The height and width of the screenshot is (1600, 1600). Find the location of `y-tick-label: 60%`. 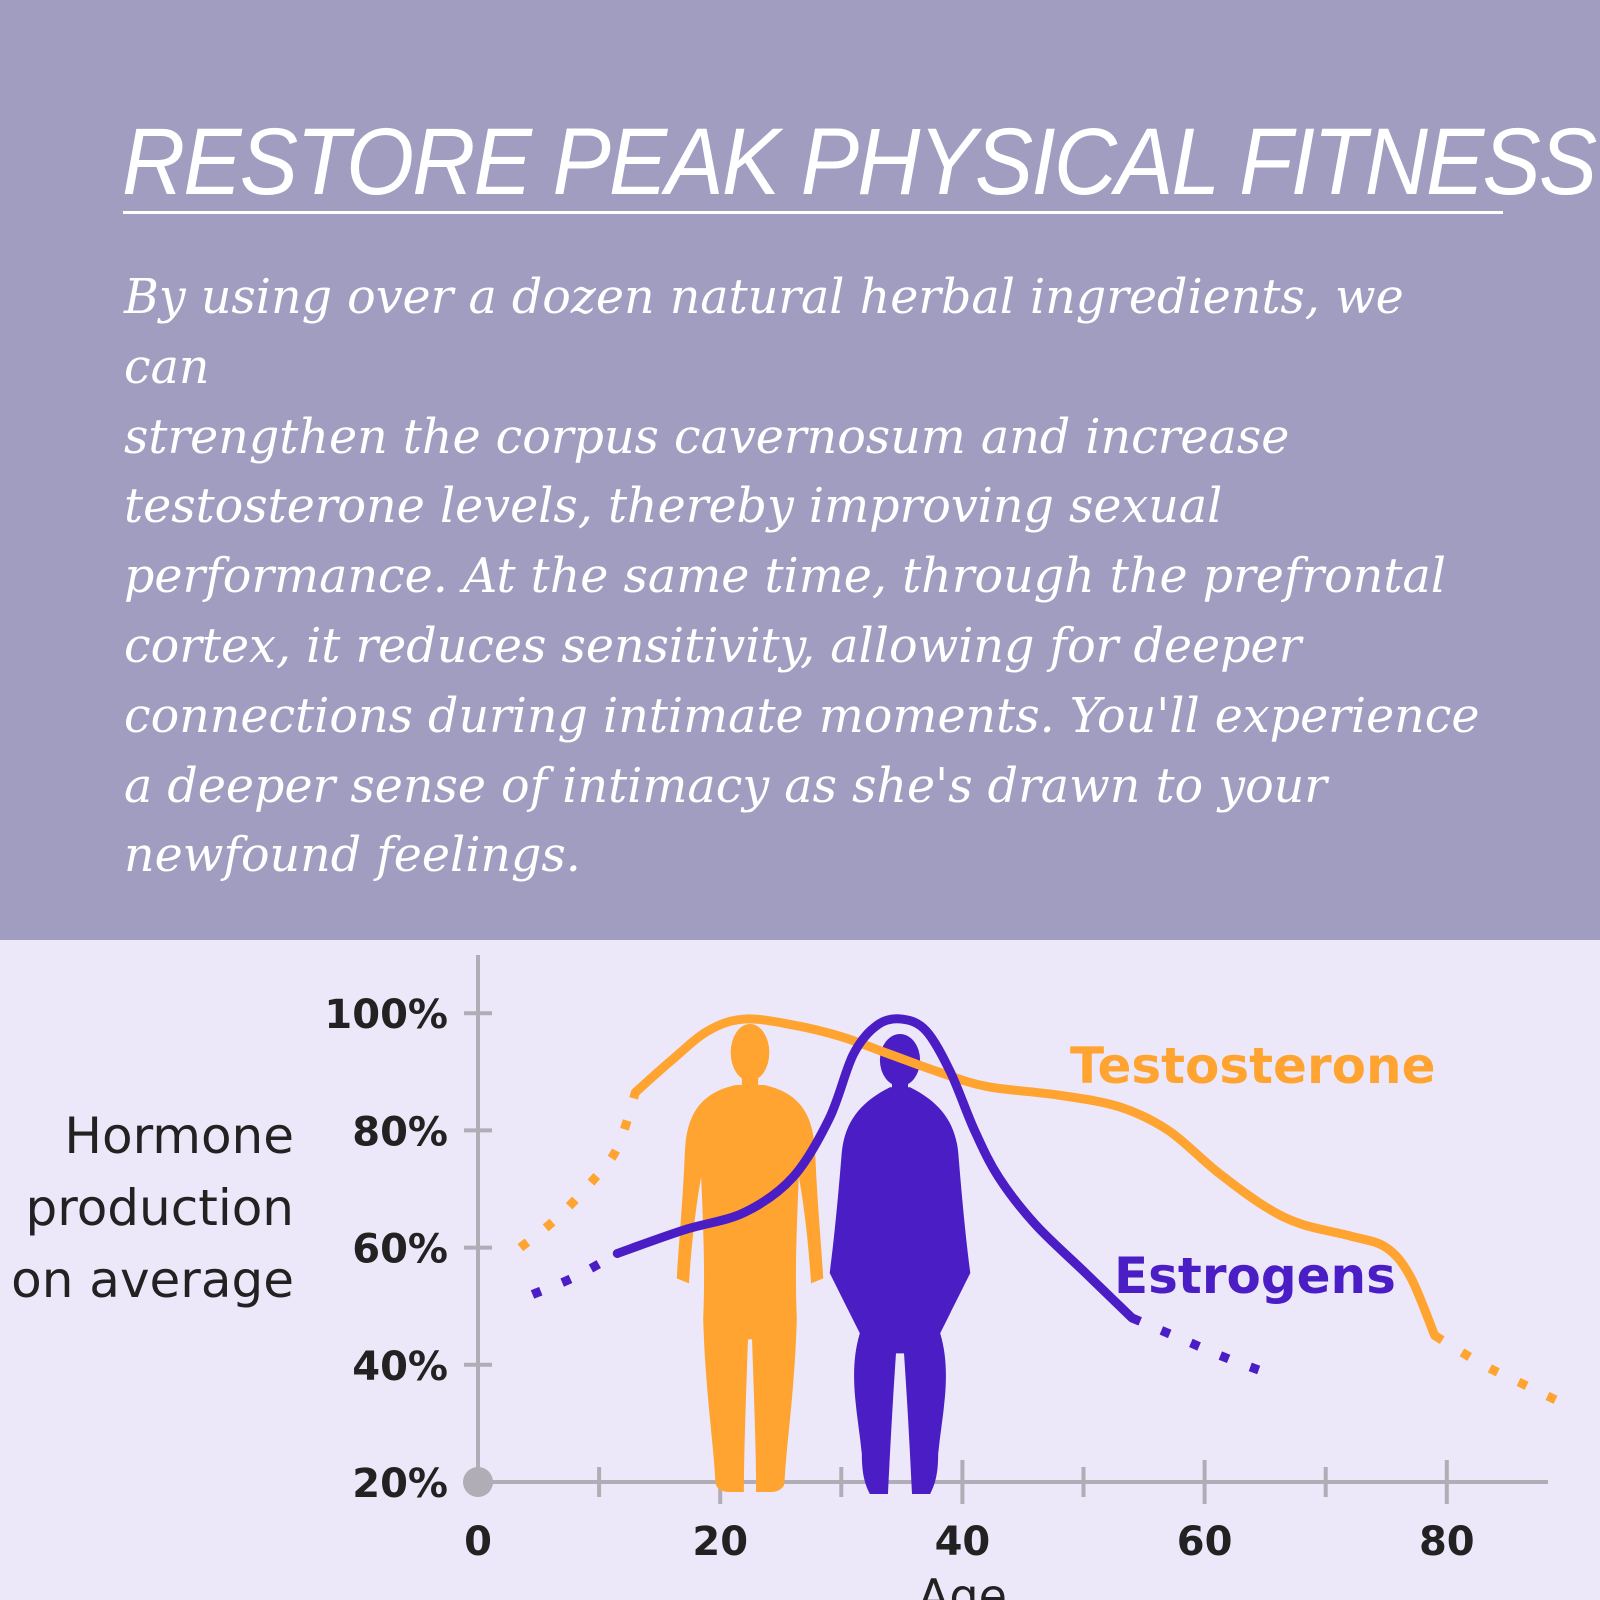

y-tick-label: 60% is located at coordinates (400, 1250).